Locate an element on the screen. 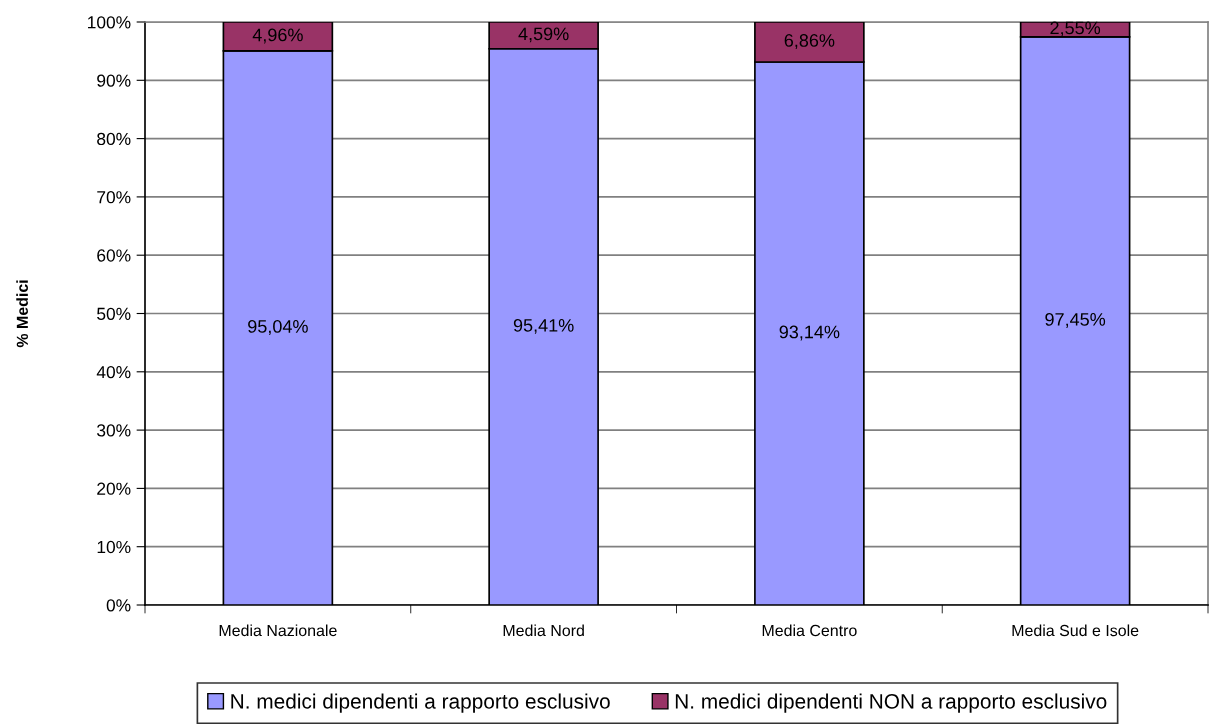 Image resolution: width=1229 pixels, height=725 pixels. y-axis-title: % Medici is located at coordinates (22, 314).